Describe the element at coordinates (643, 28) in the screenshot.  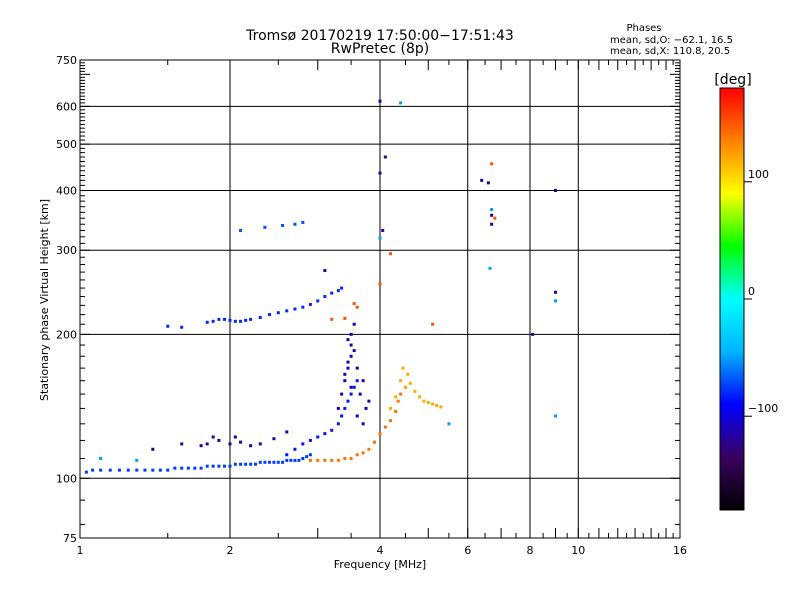
I see `phase-heading: Phases` at that location.